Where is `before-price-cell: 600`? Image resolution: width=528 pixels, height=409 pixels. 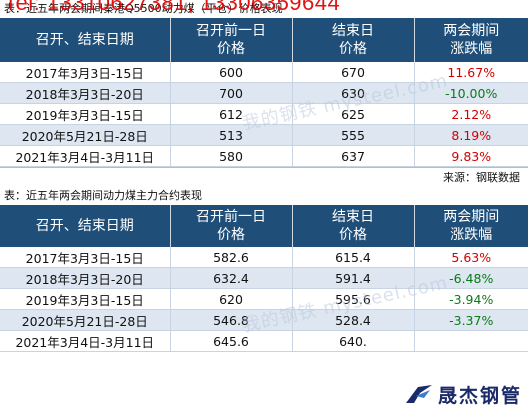 before-price-cell: 600 is located at coordinates (231, 72).